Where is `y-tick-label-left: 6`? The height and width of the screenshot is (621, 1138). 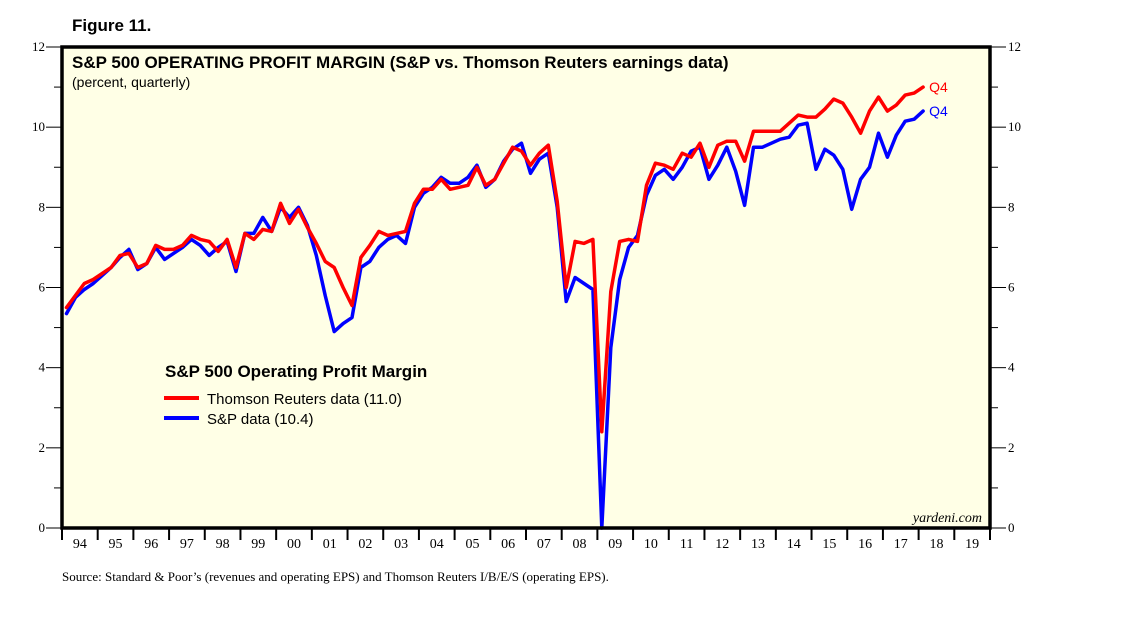
y-tick-label-left: 6 is located at coordinates (42, 287).